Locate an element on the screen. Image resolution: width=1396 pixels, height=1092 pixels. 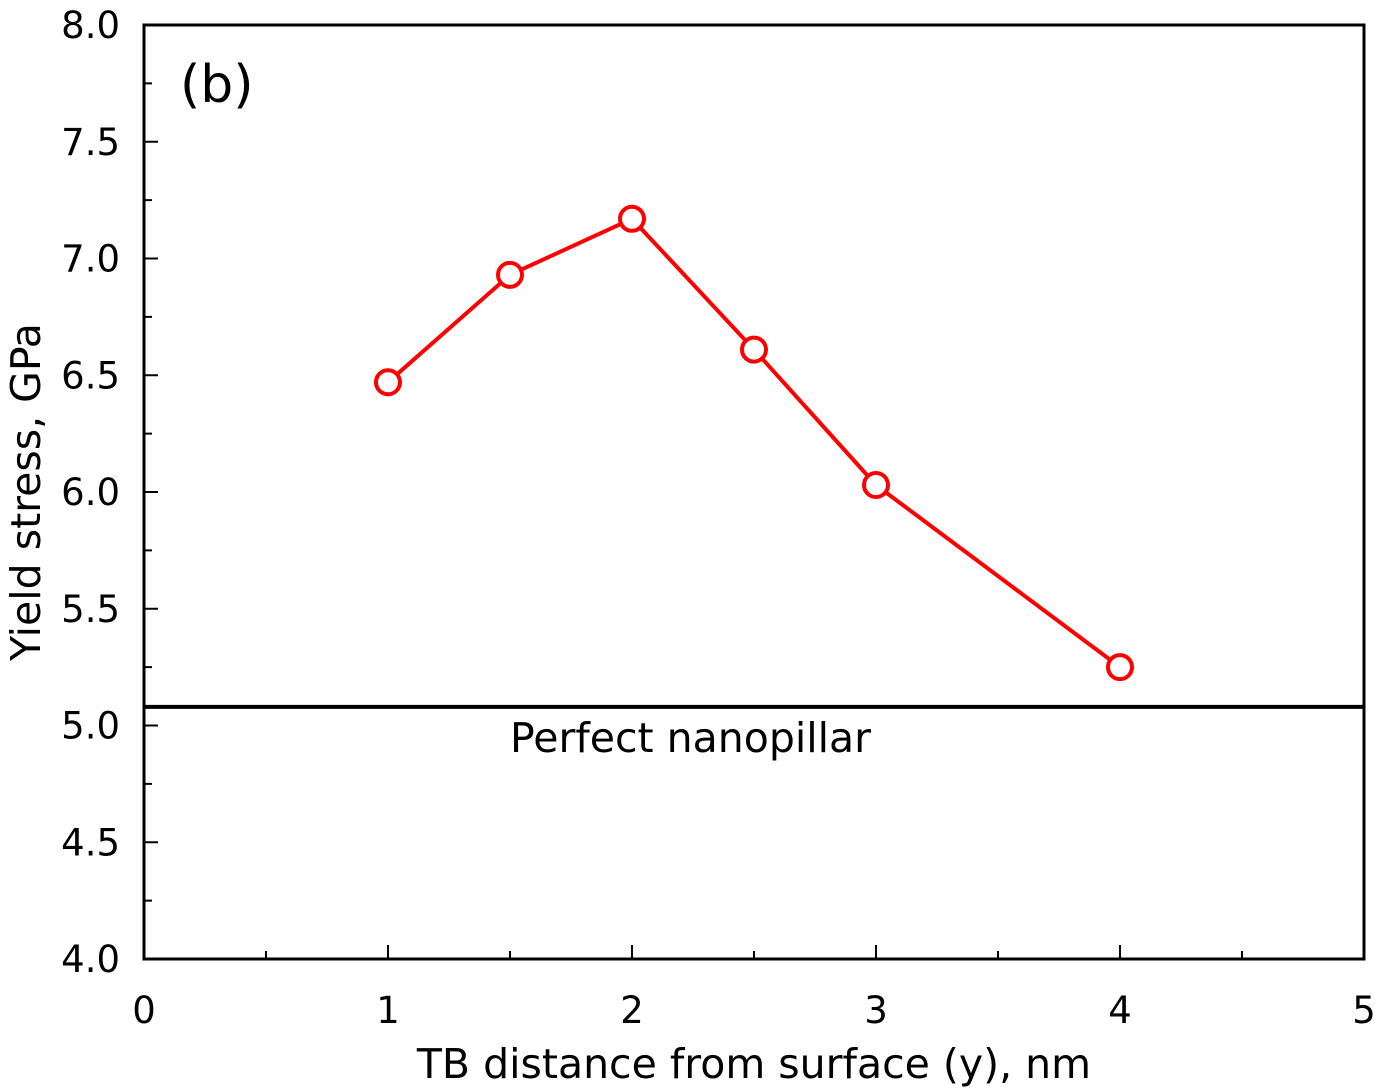
y-tick-label: 7.0 is located at coordinates (90, 259).